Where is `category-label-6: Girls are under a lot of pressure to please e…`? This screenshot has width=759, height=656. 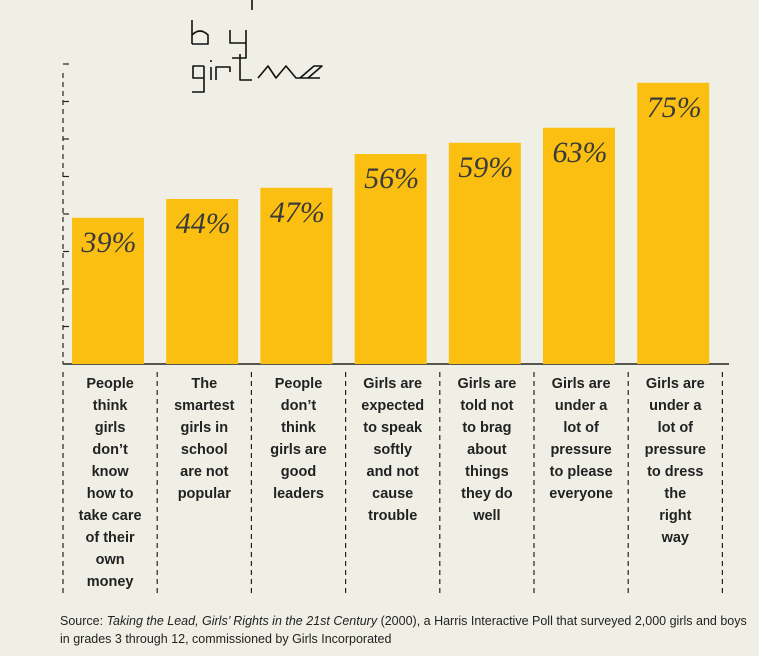
category-label-6: Girls are under a lot of pressure to please e… is located at coordinates (581, 439).